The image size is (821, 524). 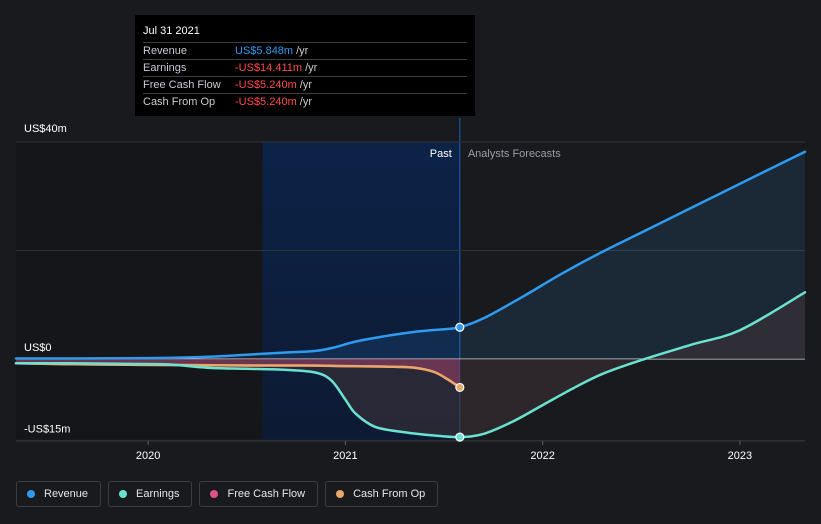 What do you see at coordinates (441, 154) in the screenshot?
I see `past-label: Past` at bounding box center [441, 154].